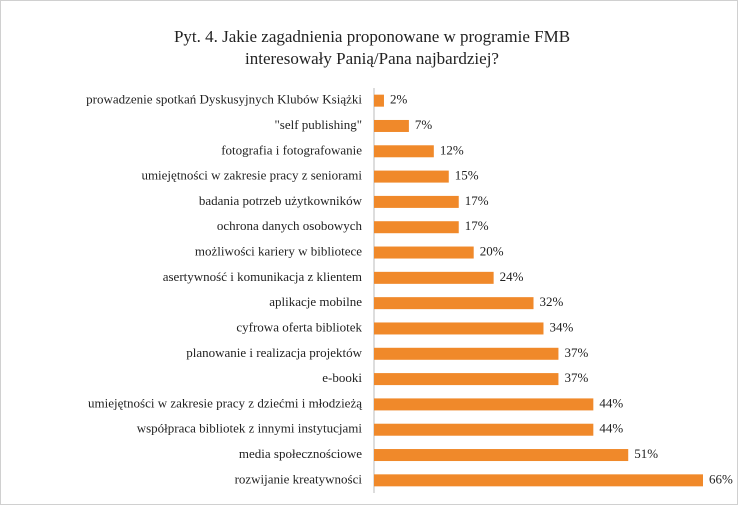  Describe the element at coordinates (291, 149) in the screenshot. I see `y-tick-label: fotografia i fotografowanie` at that location.